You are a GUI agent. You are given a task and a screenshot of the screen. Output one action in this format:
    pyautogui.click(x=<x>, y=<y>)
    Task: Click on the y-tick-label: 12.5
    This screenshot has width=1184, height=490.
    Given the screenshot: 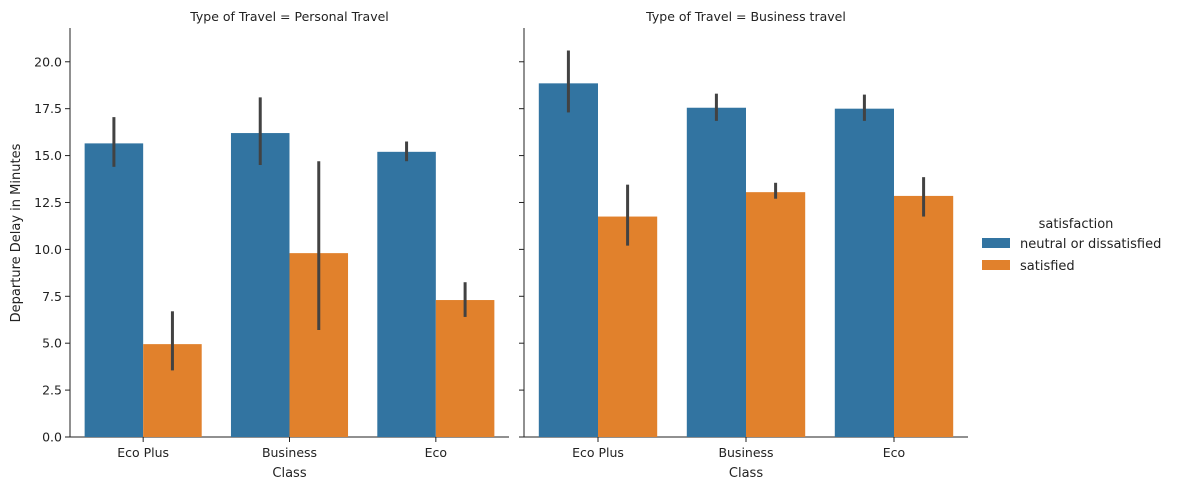 What is the action you would take?
    pyautogui.click(x=48, y=202)
    